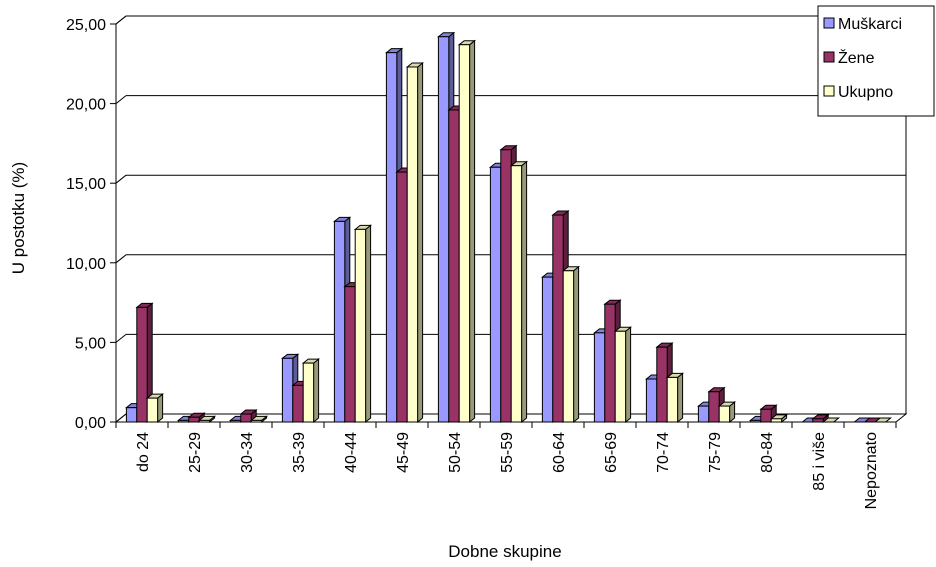 Image resolution: width=936 pixels, height=567 pixels. What do you see at coordinates (507, 452) in the screenshot?
I see `x-tick-label: 55-59` at bounding box center [507, 452].